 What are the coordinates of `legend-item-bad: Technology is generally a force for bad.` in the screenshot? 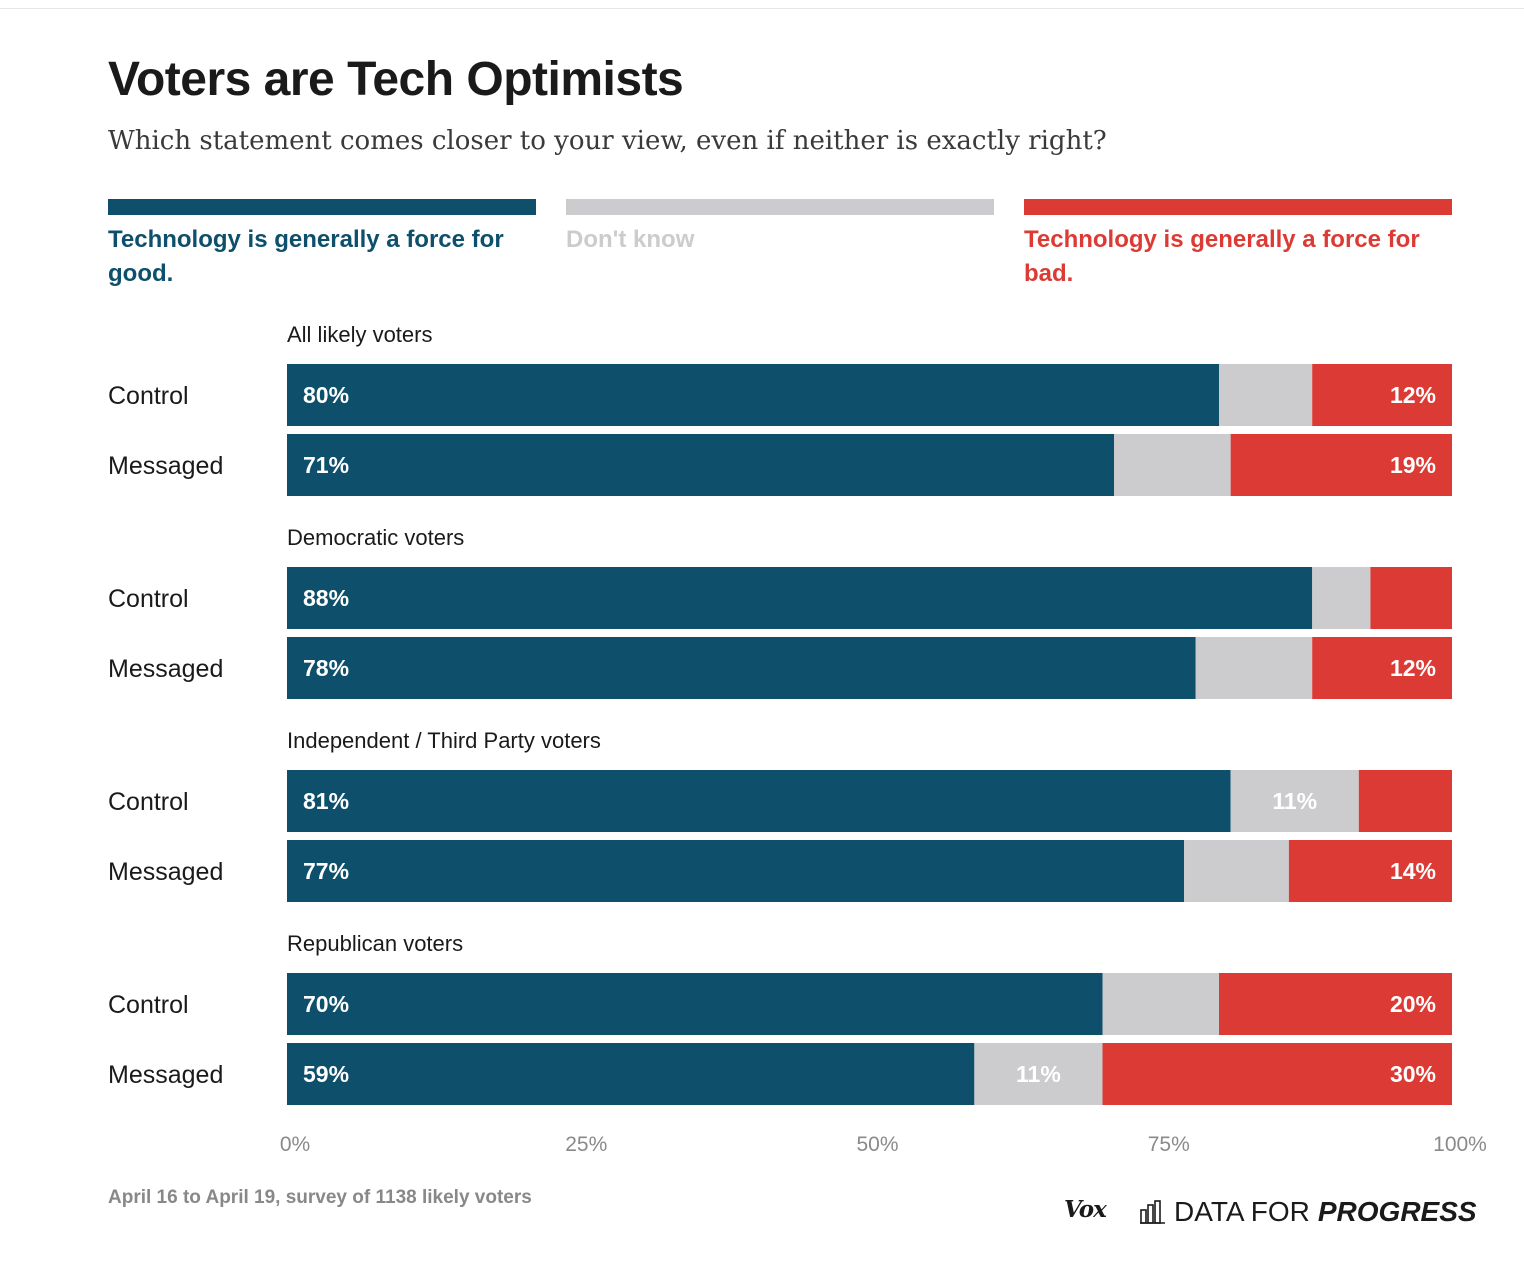 It's located at (1238, 245).